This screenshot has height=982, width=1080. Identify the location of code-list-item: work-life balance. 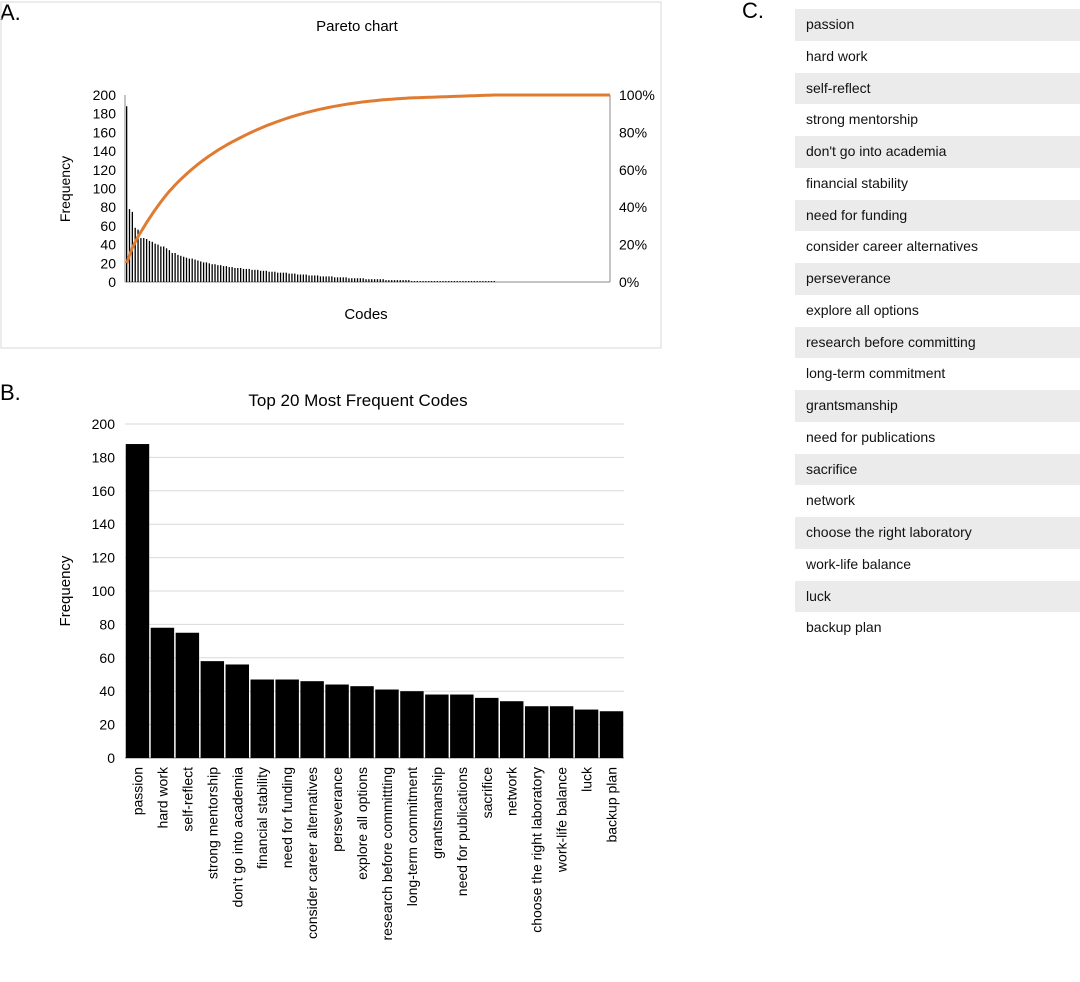
(859, 563).